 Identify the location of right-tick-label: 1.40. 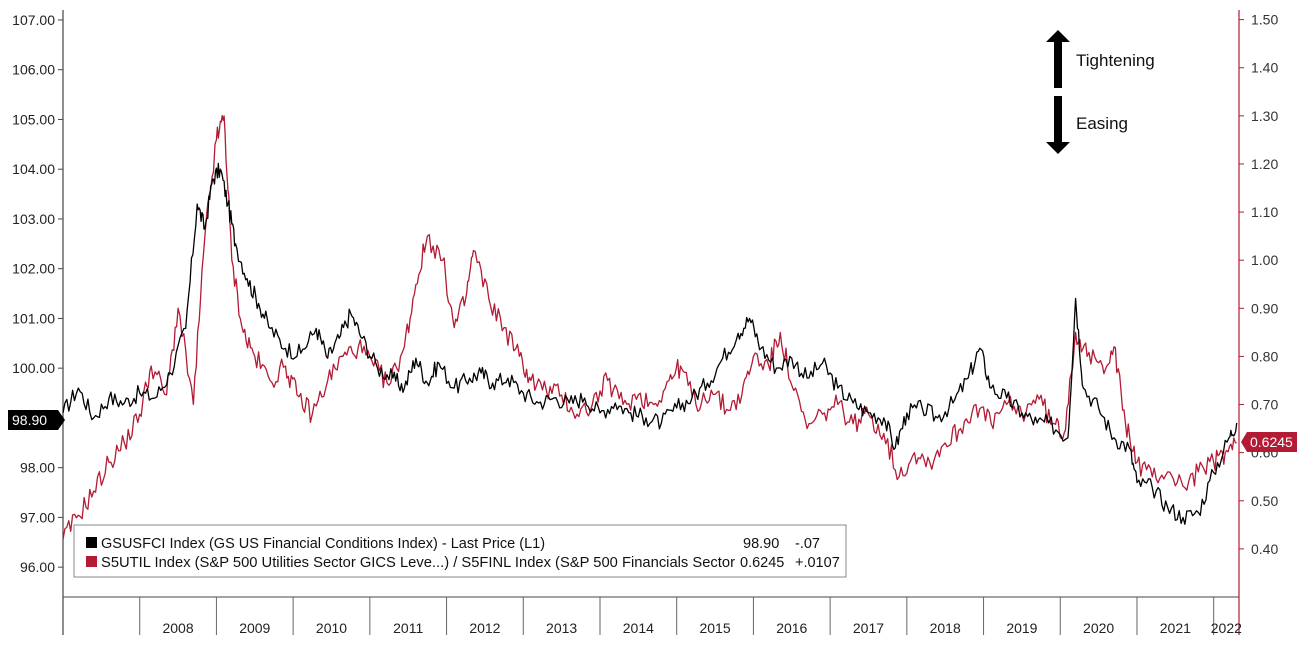
(1264, 68).